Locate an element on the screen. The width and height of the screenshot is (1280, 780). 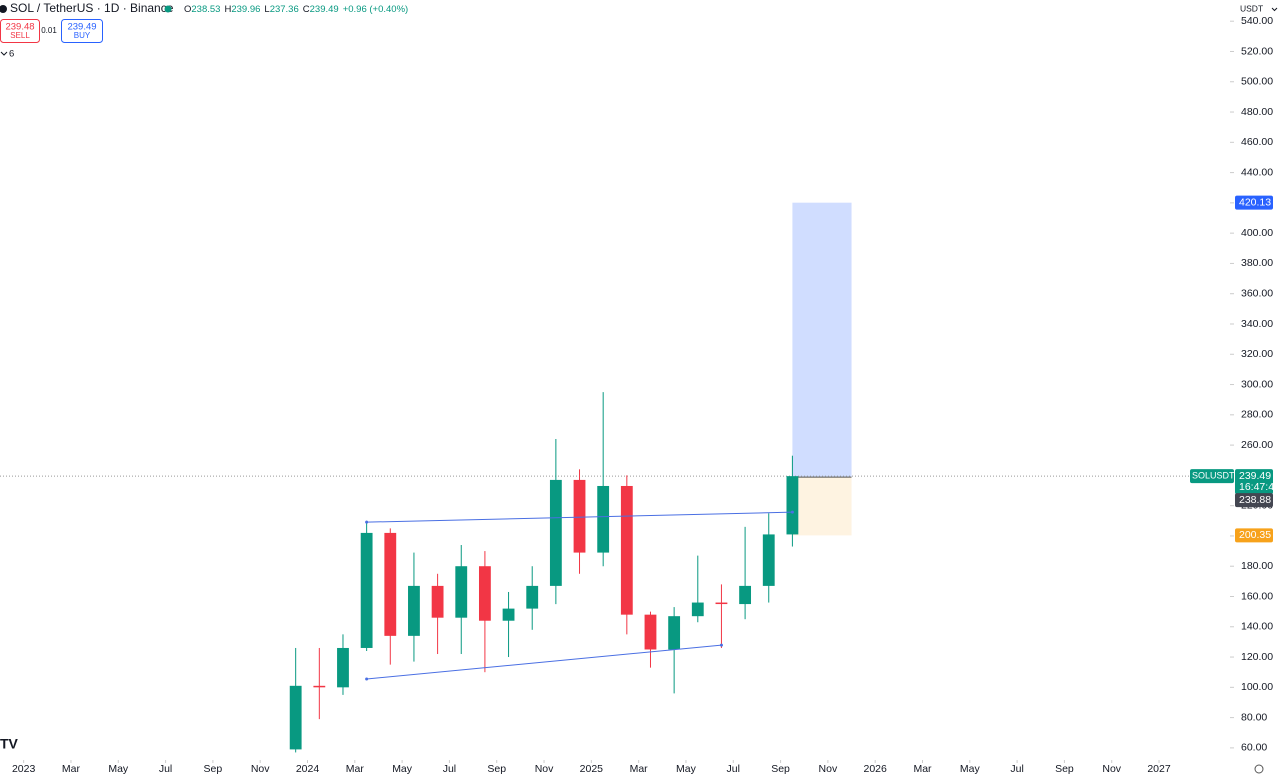
y-tick-label: 540.00 is located at coordinates (1257, 21).